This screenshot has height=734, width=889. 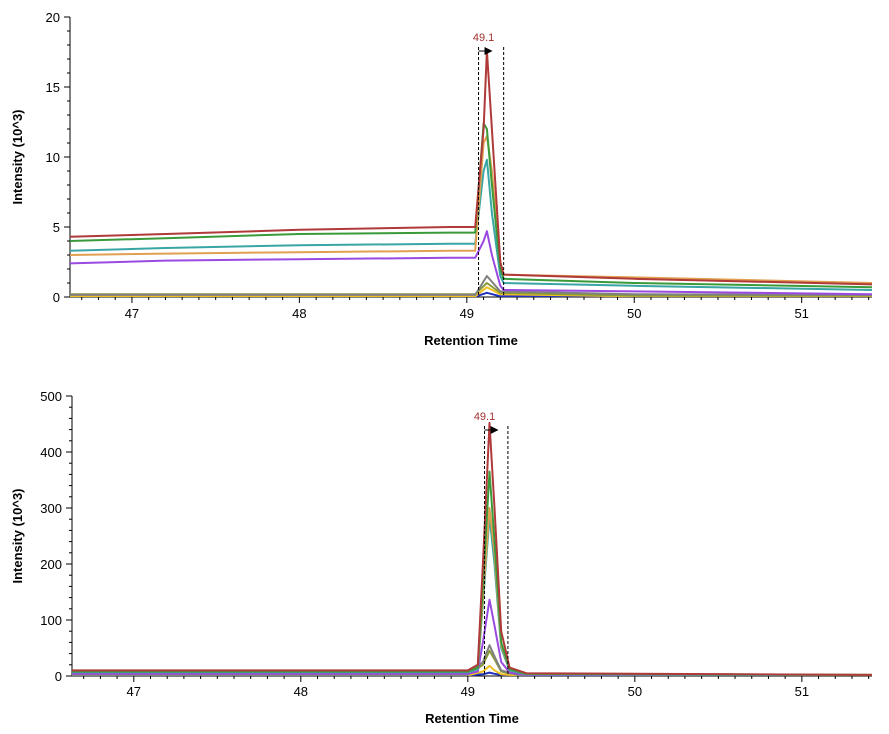 What do you see at coordinates (56, 227) in the screenshot?
I see `y-tick-label: 5` at bounding box center [56, 227].